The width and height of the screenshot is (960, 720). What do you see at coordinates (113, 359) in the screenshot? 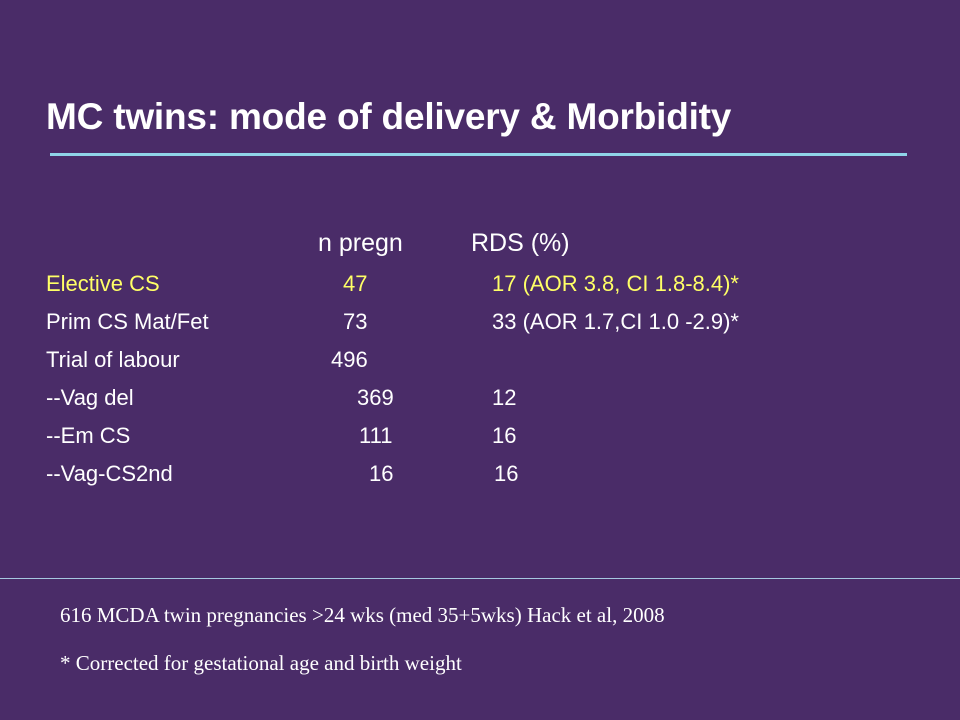
I see `row-label-trial-of-labour: Trial of labour` at bounding box center [113, 359].